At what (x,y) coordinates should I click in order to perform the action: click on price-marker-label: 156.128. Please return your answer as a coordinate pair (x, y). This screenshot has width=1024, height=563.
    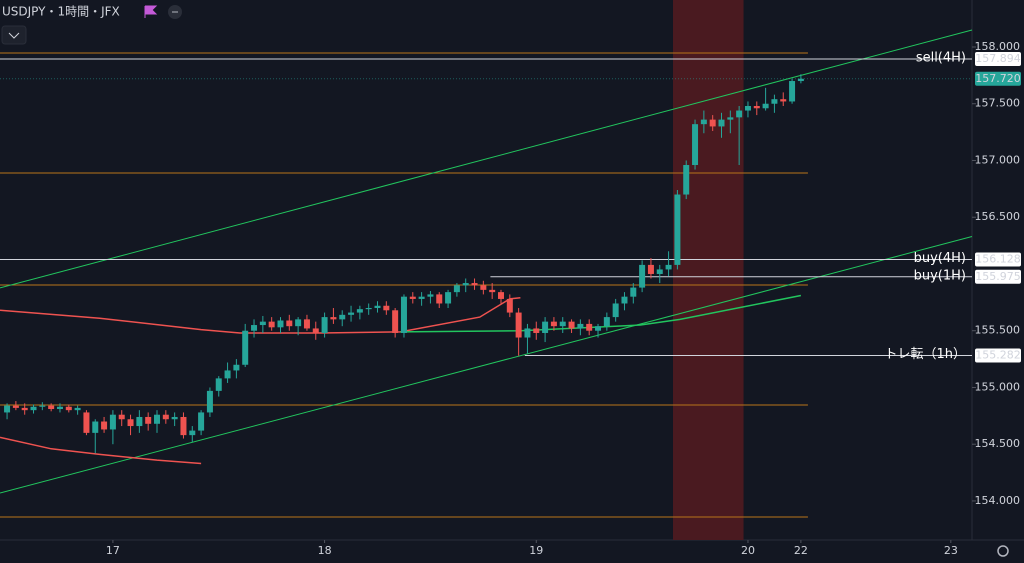
    Looking at the image, I should click on (998, 258).